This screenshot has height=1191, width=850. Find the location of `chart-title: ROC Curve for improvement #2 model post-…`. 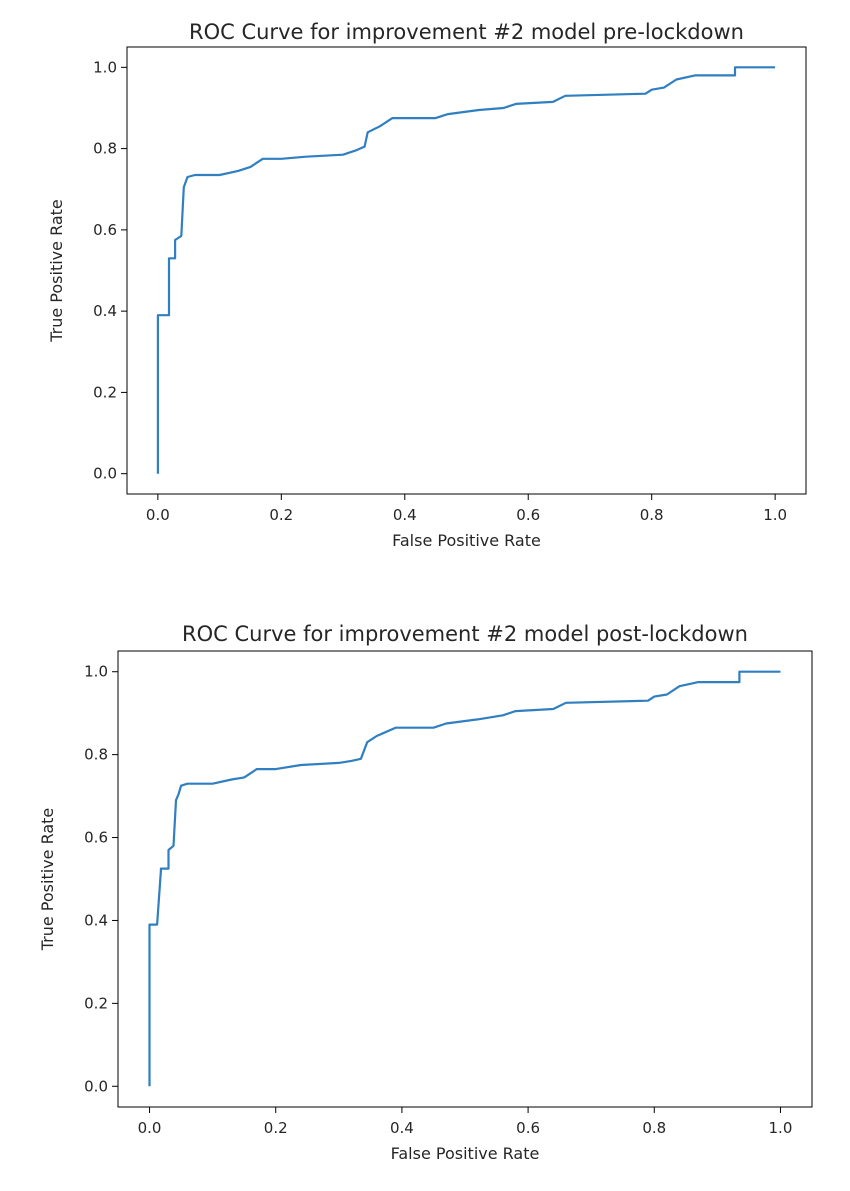

chart-title: ROC Curve for improvement #2 model post-… is located at coordinates (465, 634).